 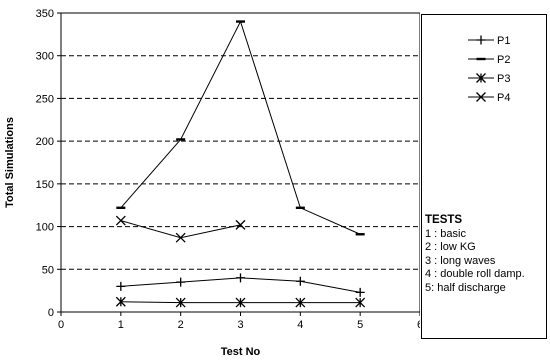 I want to click on tests-item: 3 : long waves, so click(x=460, y=260).